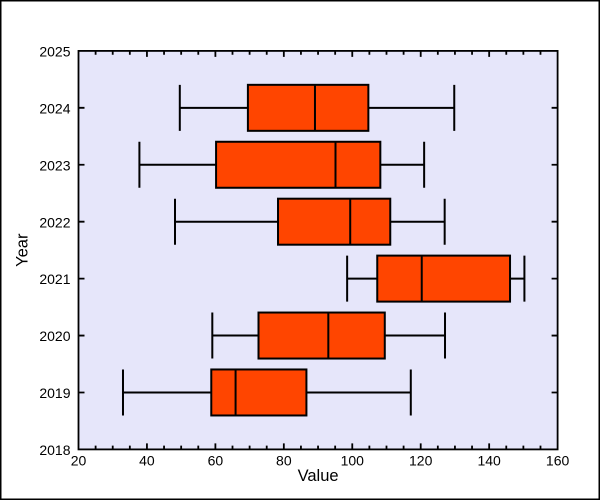 Image resolution: width=600 pixels, height=500 pixels. Describe the element at coordinates (558, 461) in the screenshot. I see `svg-text: 160` at that location.